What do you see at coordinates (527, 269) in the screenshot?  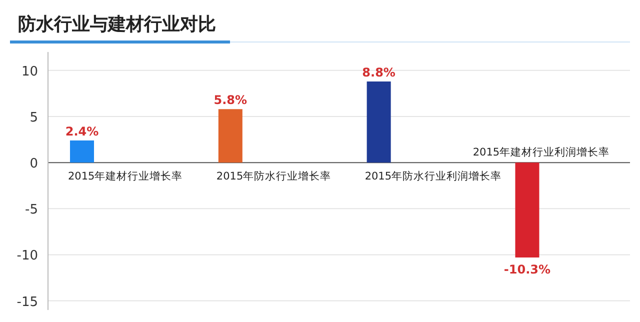 I see `data-label: -10.3%` at bounding box center [527, 269].